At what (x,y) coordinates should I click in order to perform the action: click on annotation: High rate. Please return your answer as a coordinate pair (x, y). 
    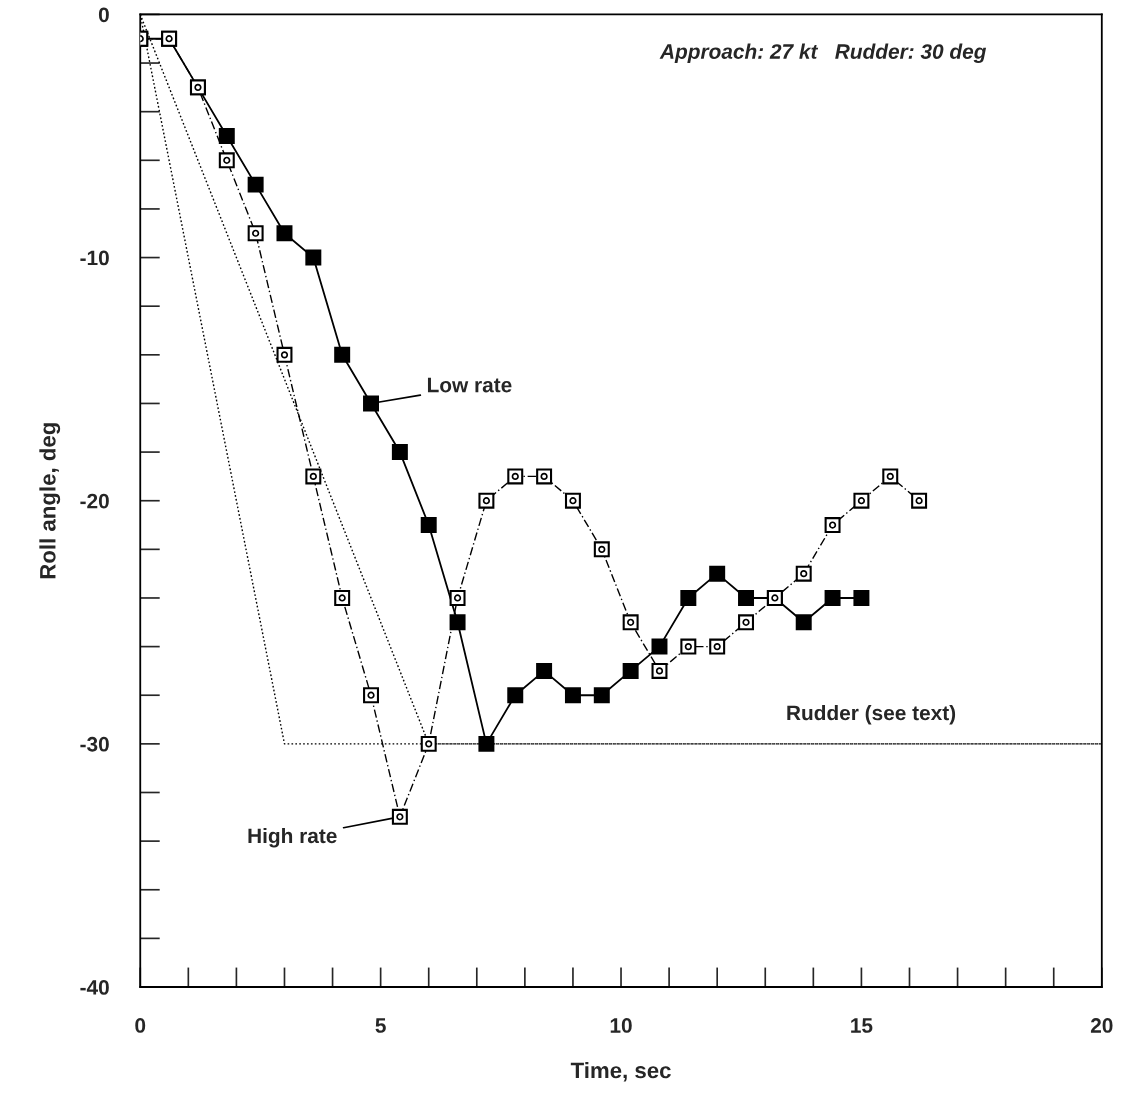
    Looking at the image, I should click on (292, 837).